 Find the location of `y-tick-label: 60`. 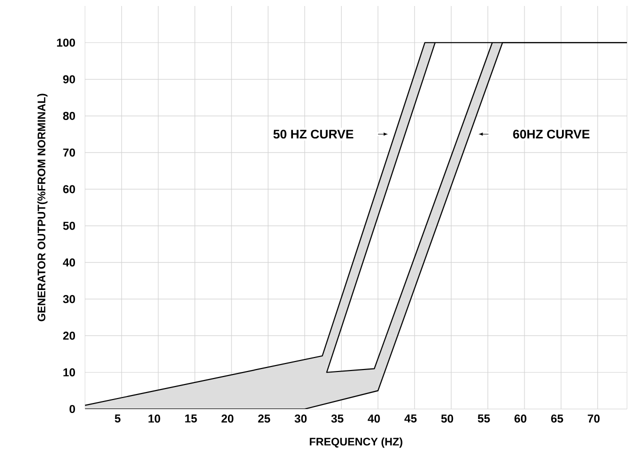

y-tick-label: 60 is located at coordinates (69, 189).